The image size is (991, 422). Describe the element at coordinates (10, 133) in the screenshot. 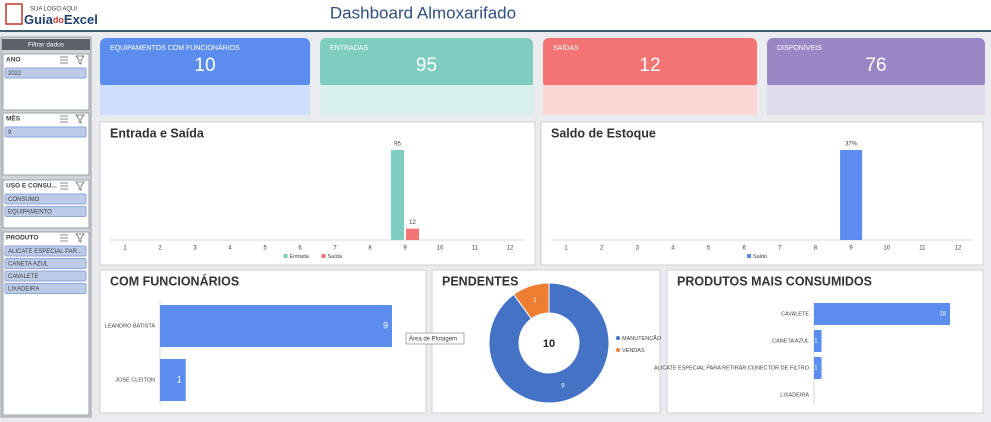

I see `slicer-item-label: 9` at that location.